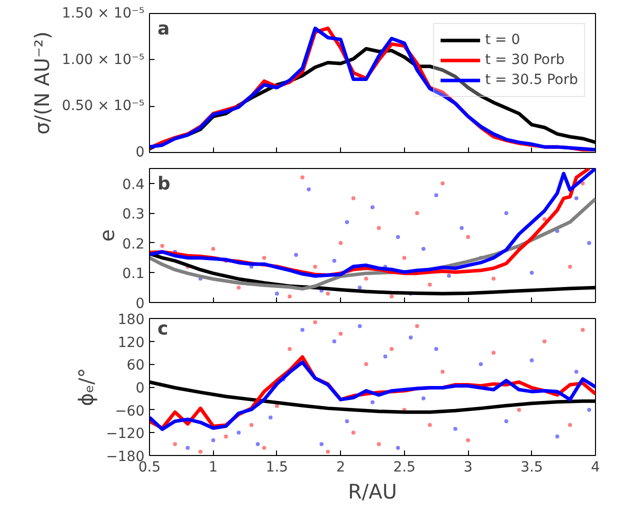 The image size is (627, 506). I want to click on x-tick-label: 2, so click(341, 468).